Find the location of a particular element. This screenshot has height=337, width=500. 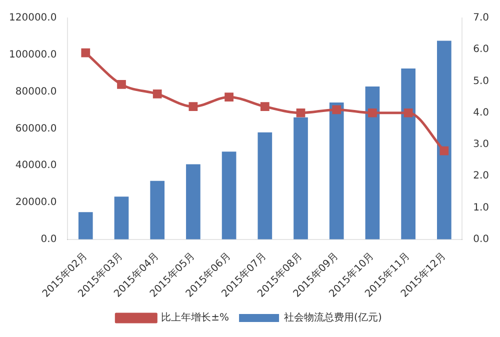

y2-tick-label: 6.0 is located at coordinates (481, 50).